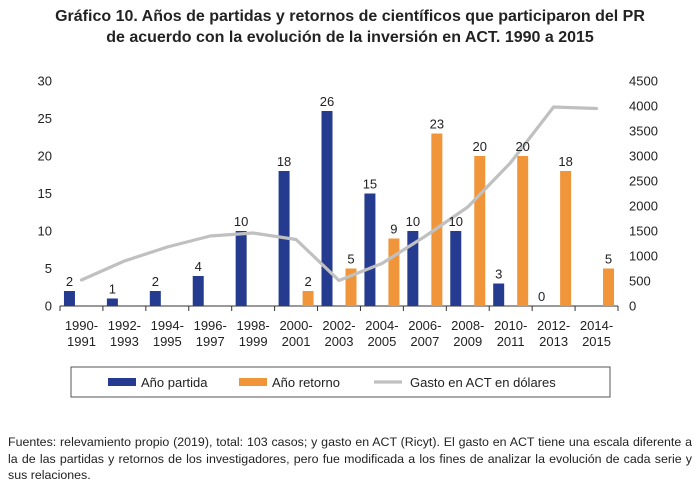 The image size is (700, 489). Describe the element at coordinates (167, 341) in the screenshot. I see `x-tick-label-bottom: 1995` at that location.